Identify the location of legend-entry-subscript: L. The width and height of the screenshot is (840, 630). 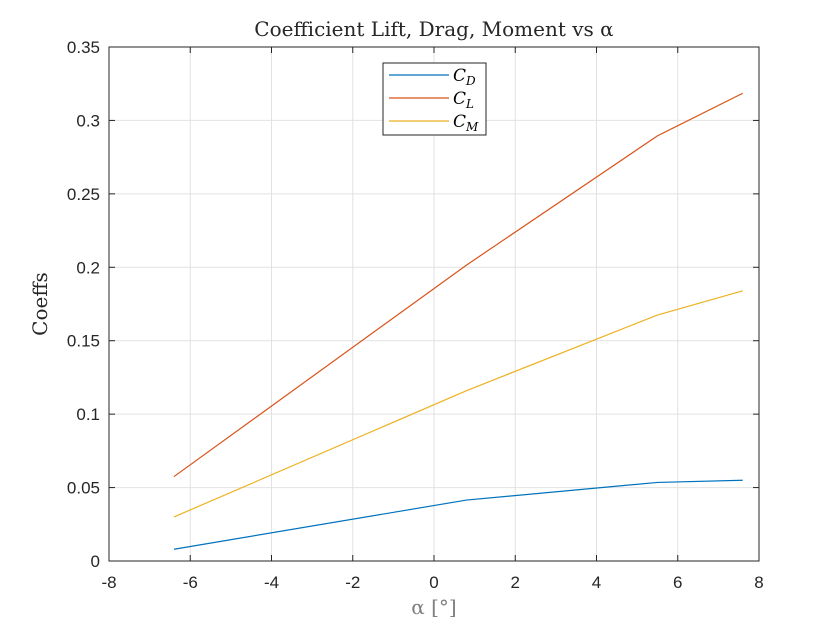
(469, 104).